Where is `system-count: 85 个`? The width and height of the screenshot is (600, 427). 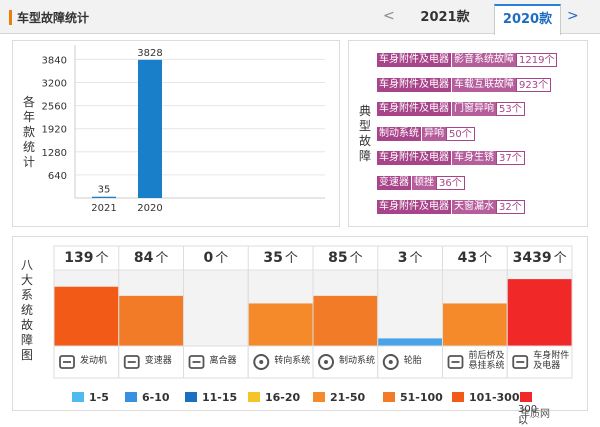 system-count: 85 个 is located at coordinates (345, 258).